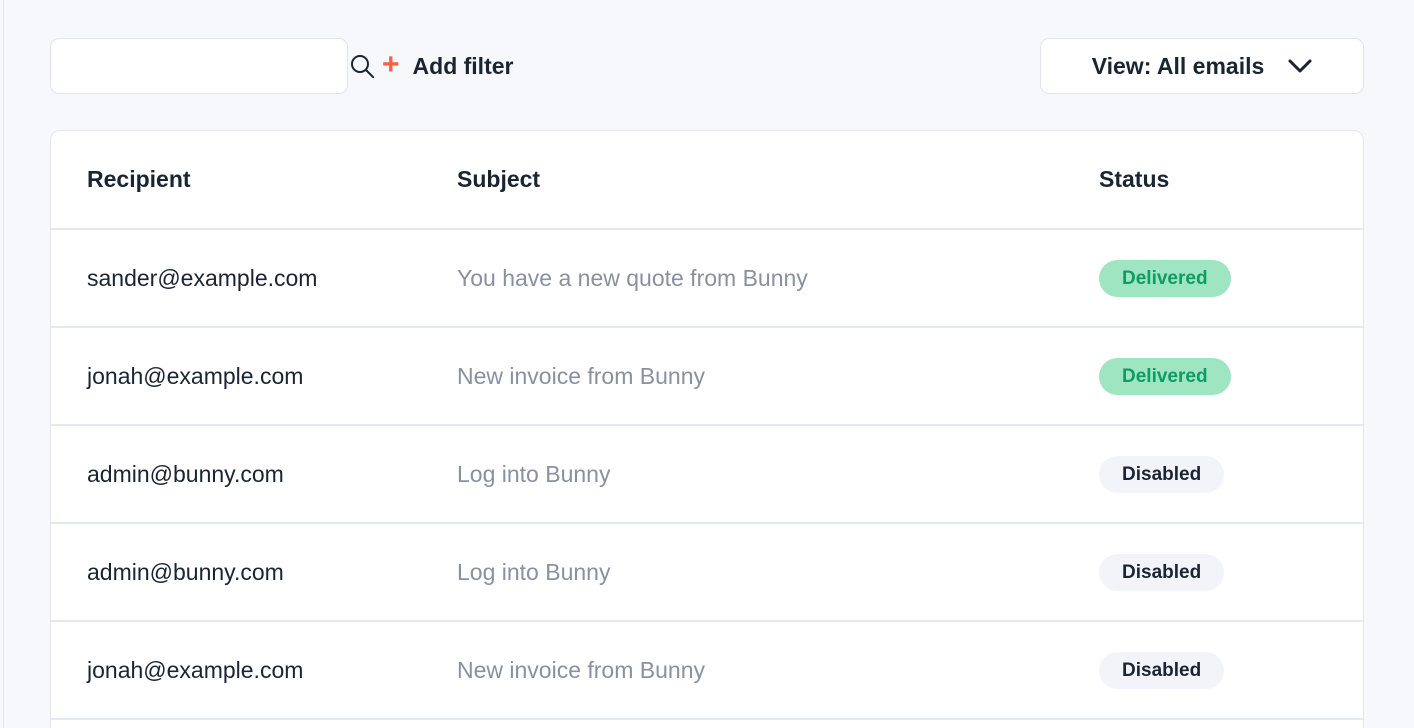 This screenshot has width=1414, height=728. I want to click on table-header-row: Recipient Subject Status, so click(707, 180).